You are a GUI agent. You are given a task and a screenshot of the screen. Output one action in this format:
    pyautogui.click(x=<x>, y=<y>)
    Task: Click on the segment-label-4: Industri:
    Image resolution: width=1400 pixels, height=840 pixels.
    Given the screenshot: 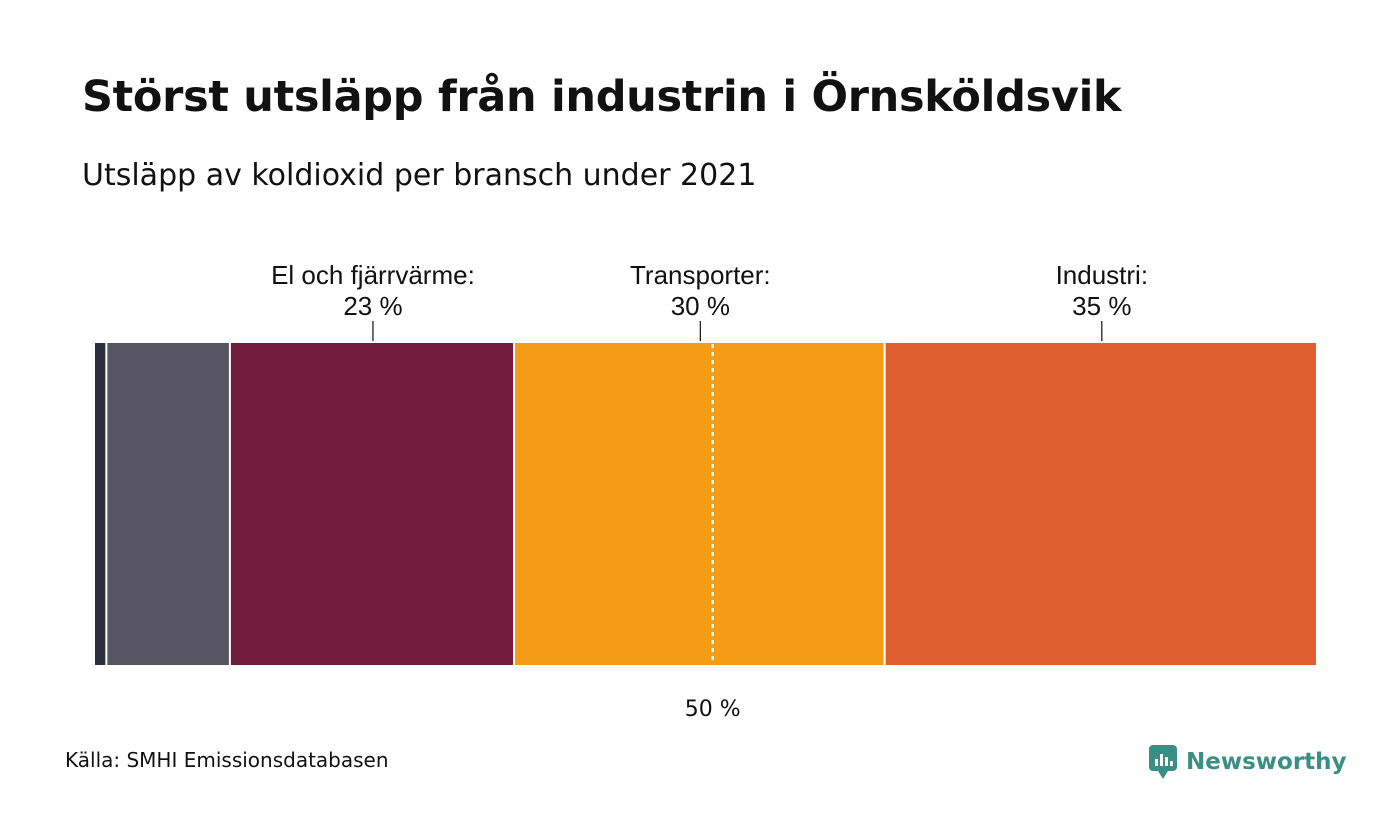 What is the action you would take?
    pyautogui.click(x=1102, y=275)
    